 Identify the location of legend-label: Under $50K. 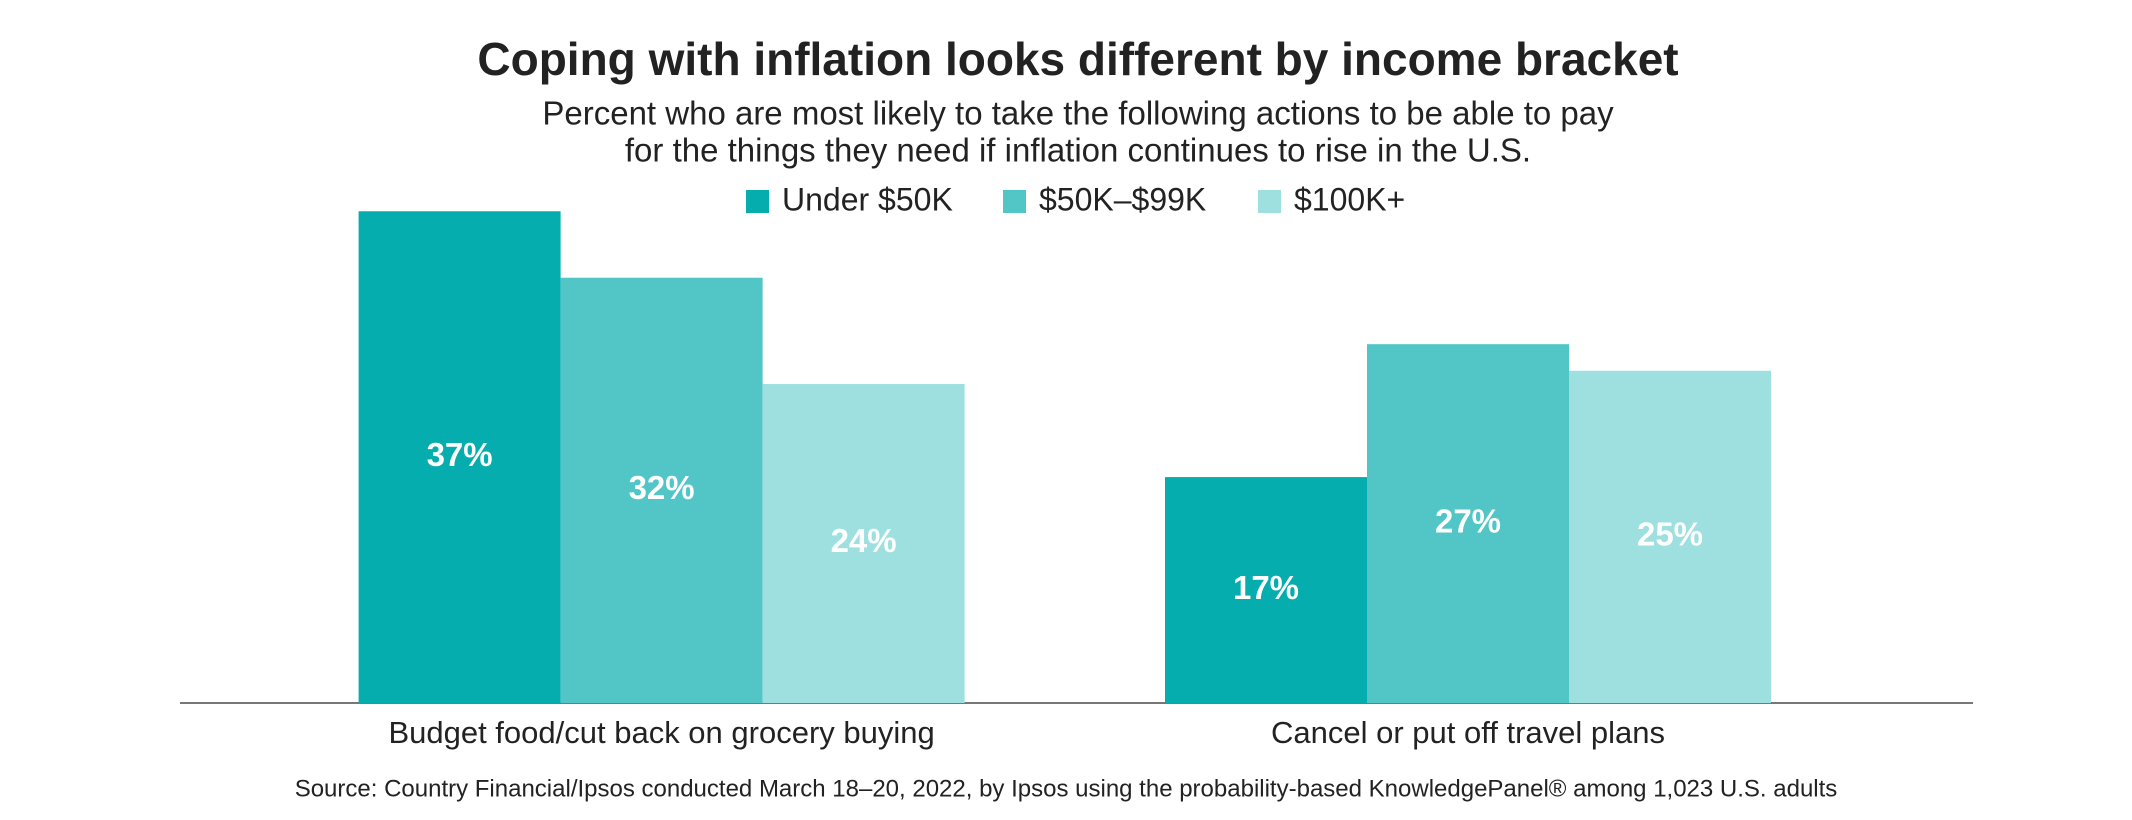
(867, 199).